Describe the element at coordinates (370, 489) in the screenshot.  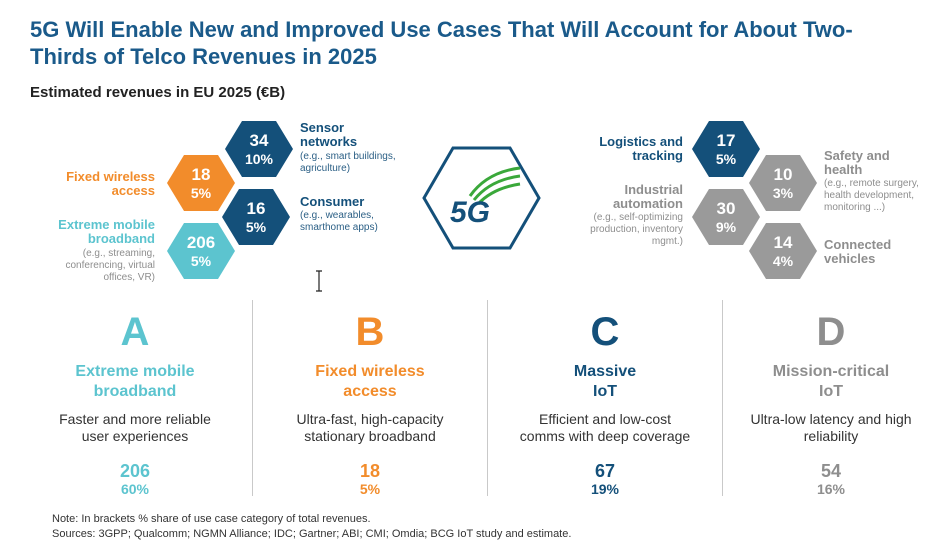
I see `column-b-pct: 5%` at that location.